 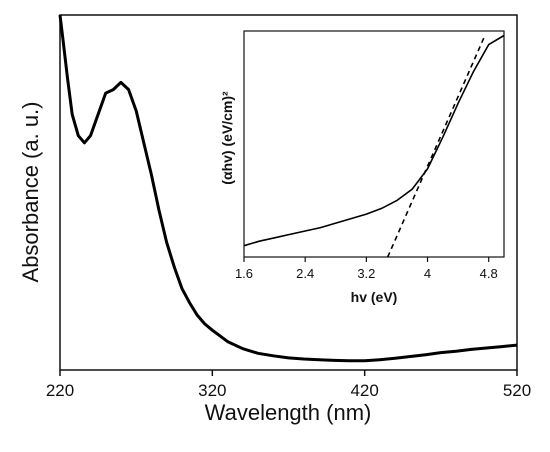 I want to click on inset-xlabel: hv (eV), so click(x=374, y=297).